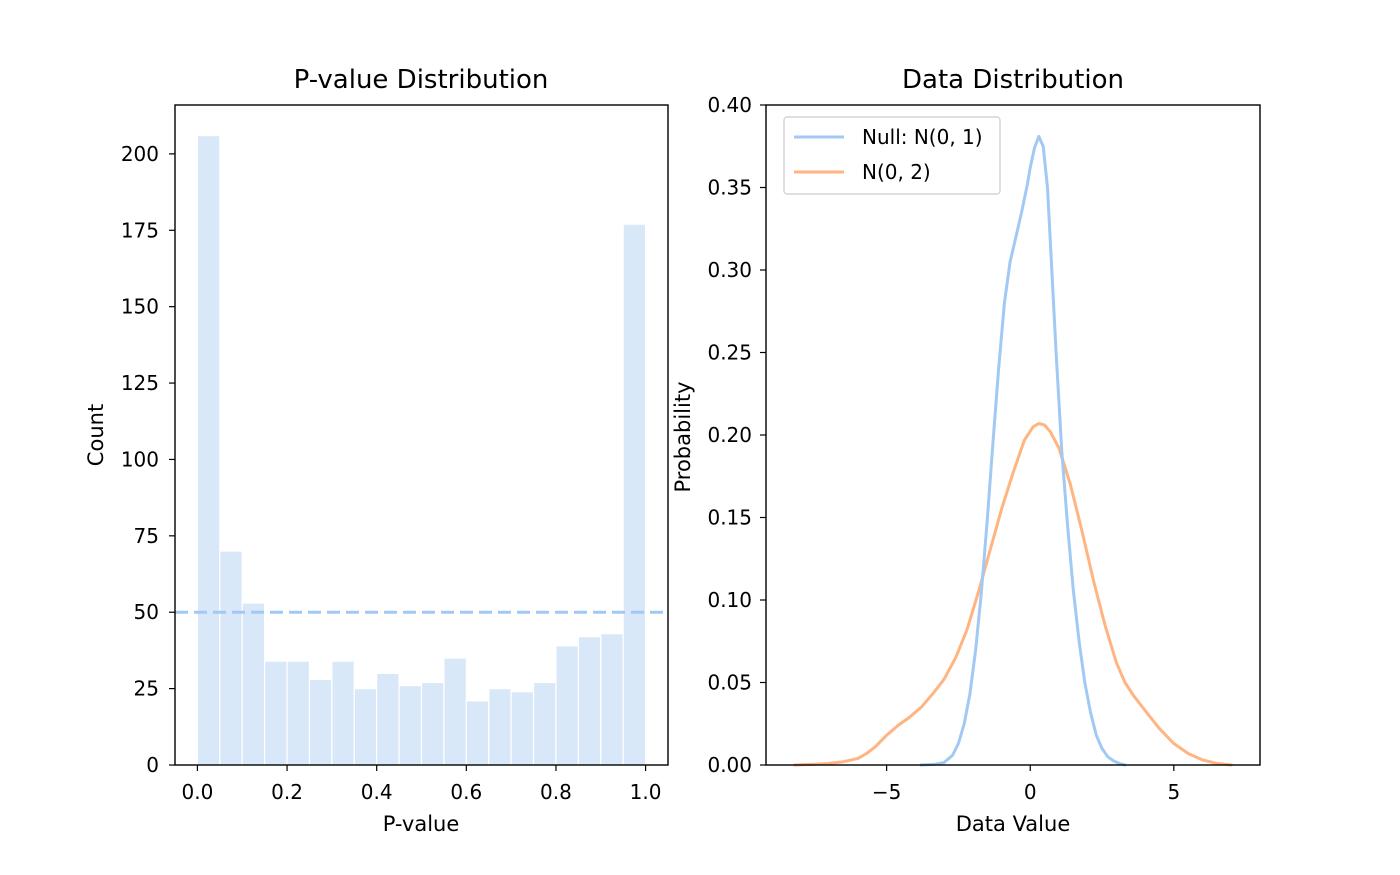 This screenshot has height=875, width=1400. I want to click on series-line-null, so click(1023, 450).